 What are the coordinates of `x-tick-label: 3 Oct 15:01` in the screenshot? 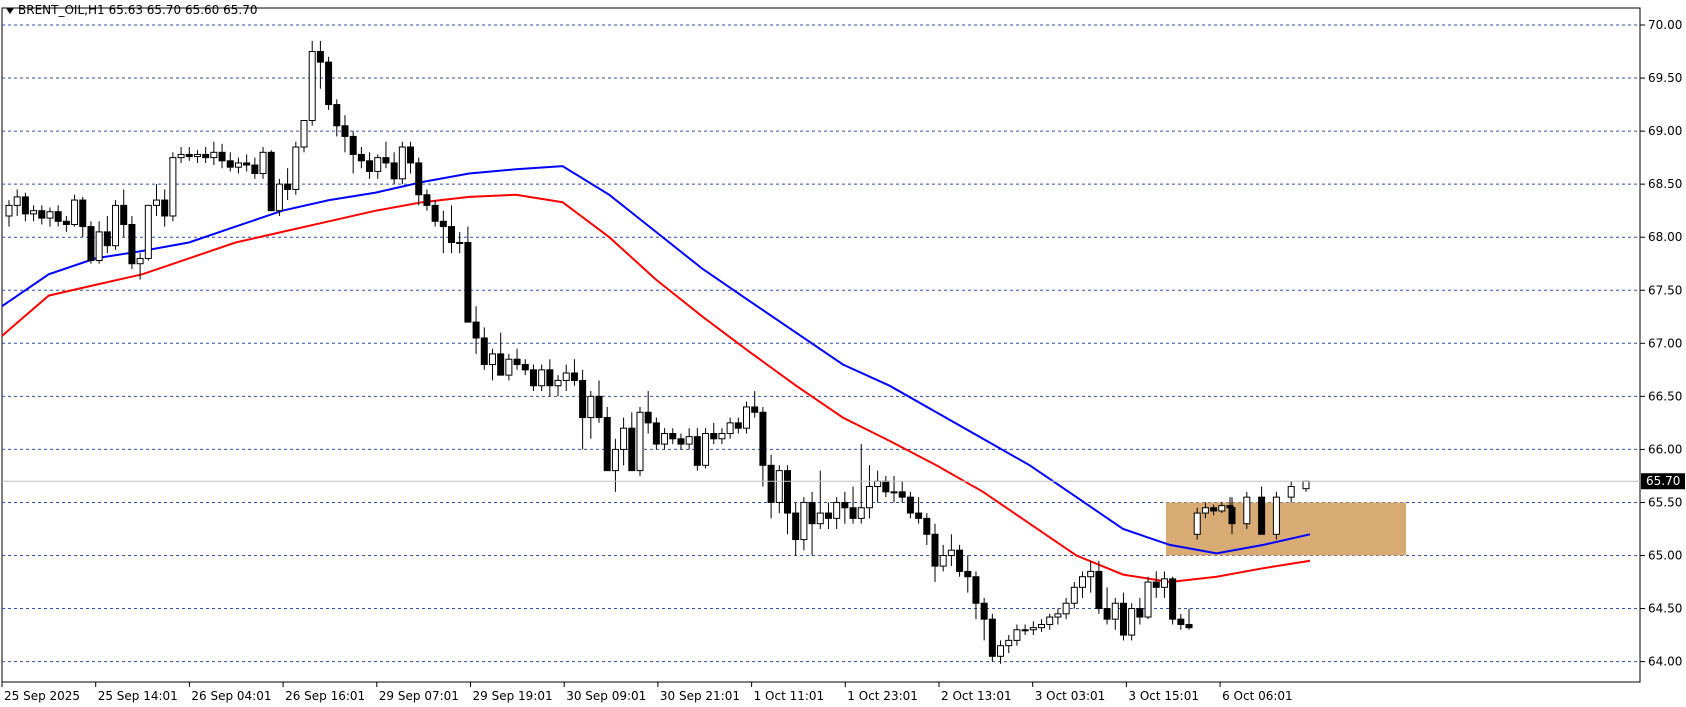 It's located at (1163, 696).